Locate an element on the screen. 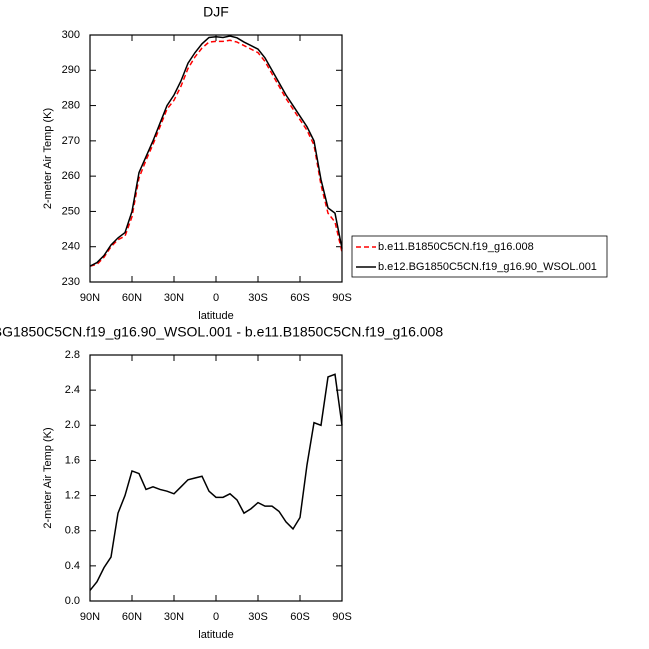 Image resolution: width=649 pixels, height=649 pixels. y-tick-label: 290 is located at coordinates (71, 70).